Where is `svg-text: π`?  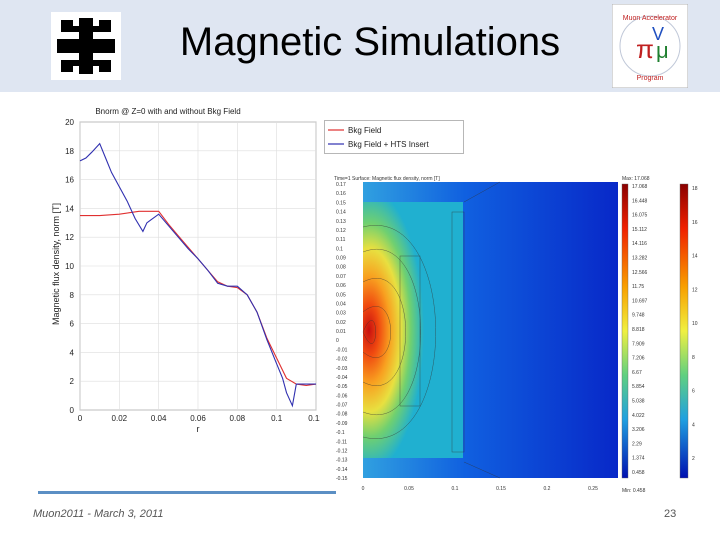 svg-text: π is located at coordinates (645, 49).